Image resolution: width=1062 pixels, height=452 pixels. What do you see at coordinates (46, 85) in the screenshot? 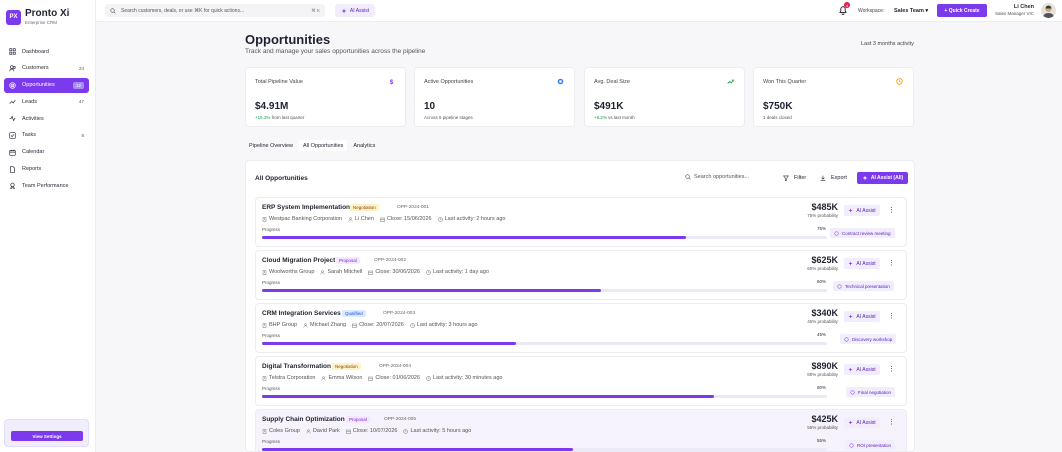
I see `sidebar-item-opportunities: Opportunities 12` at bounding box center [46, 85].